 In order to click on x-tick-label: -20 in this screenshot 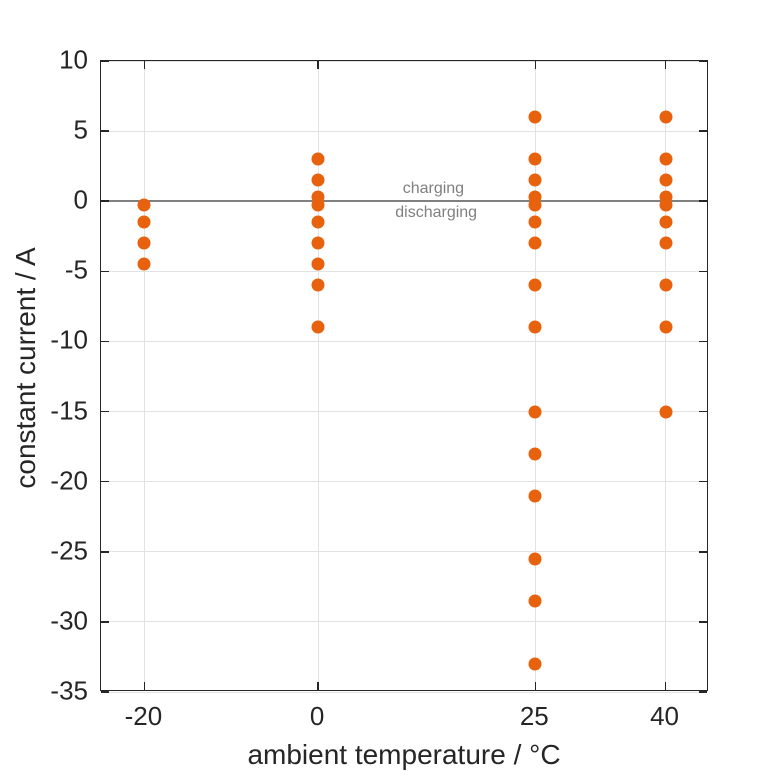, I will do `click(143, 716)`.